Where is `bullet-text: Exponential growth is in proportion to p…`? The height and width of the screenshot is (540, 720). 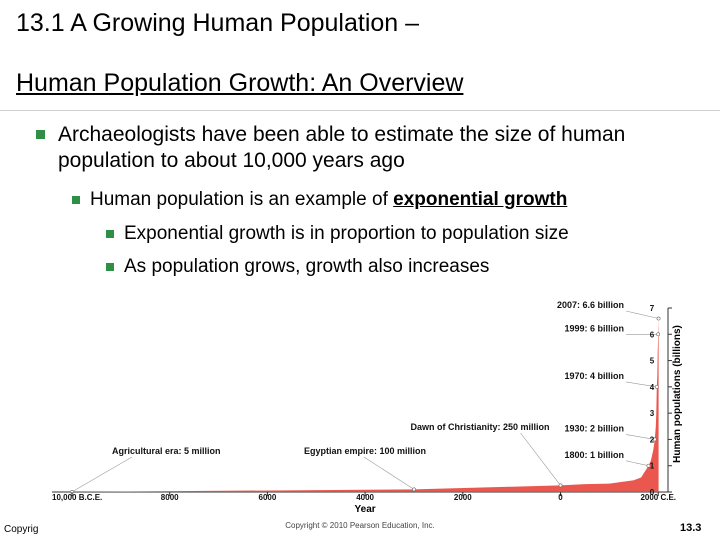
bullet-text: Exponential growth is in proportion to p… is located at coordinates (346, 233).